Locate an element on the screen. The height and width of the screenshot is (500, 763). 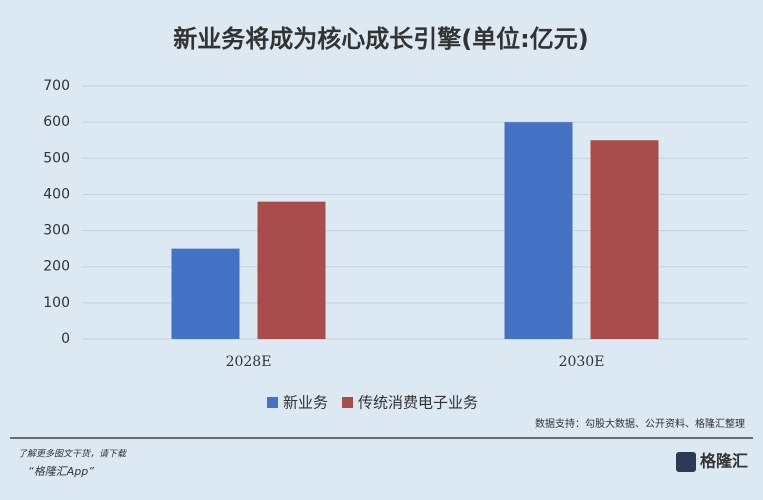
y-tick-label: 300 is located at coordinates (56, 231).